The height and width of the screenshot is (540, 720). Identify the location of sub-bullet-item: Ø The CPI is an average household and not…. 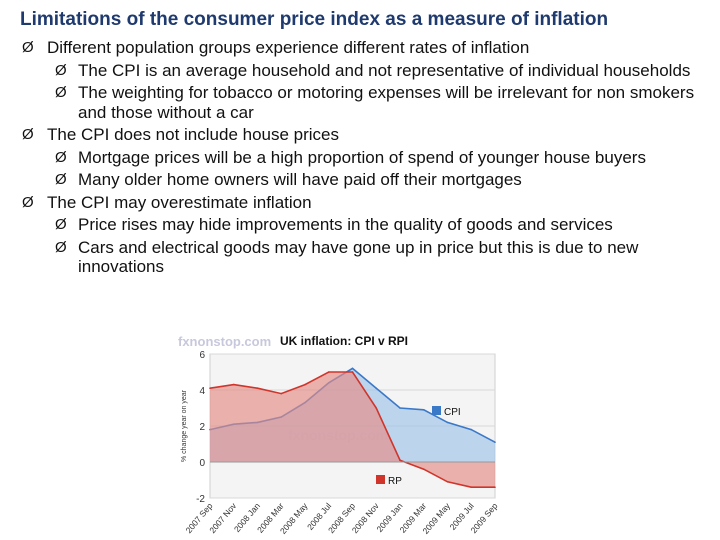
(360, 71).